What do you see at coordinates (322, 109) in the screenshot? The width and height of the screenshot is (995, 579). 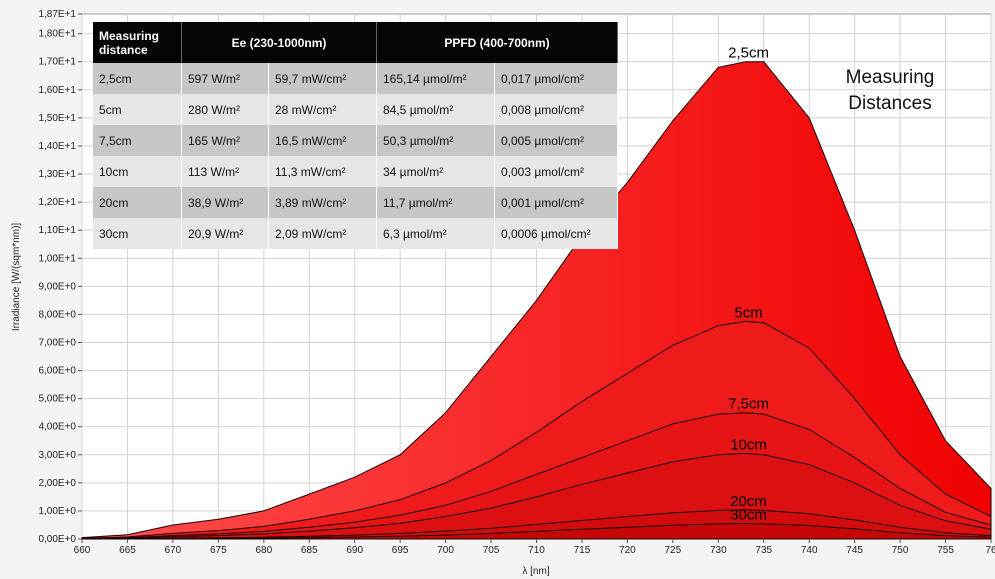 I see `table-cell: 28 mW/cm²` at bounding box center [322, 109].